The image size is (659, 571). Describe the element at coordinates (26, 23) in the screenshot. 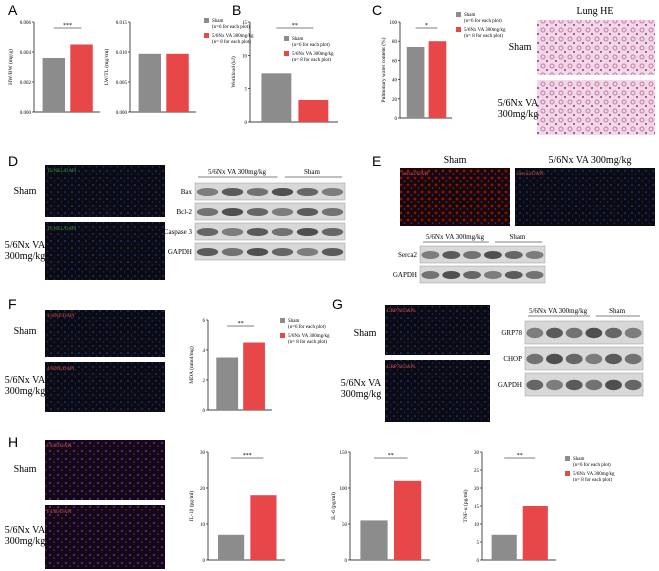

I see `y-tick-label: 0.006` at that location.